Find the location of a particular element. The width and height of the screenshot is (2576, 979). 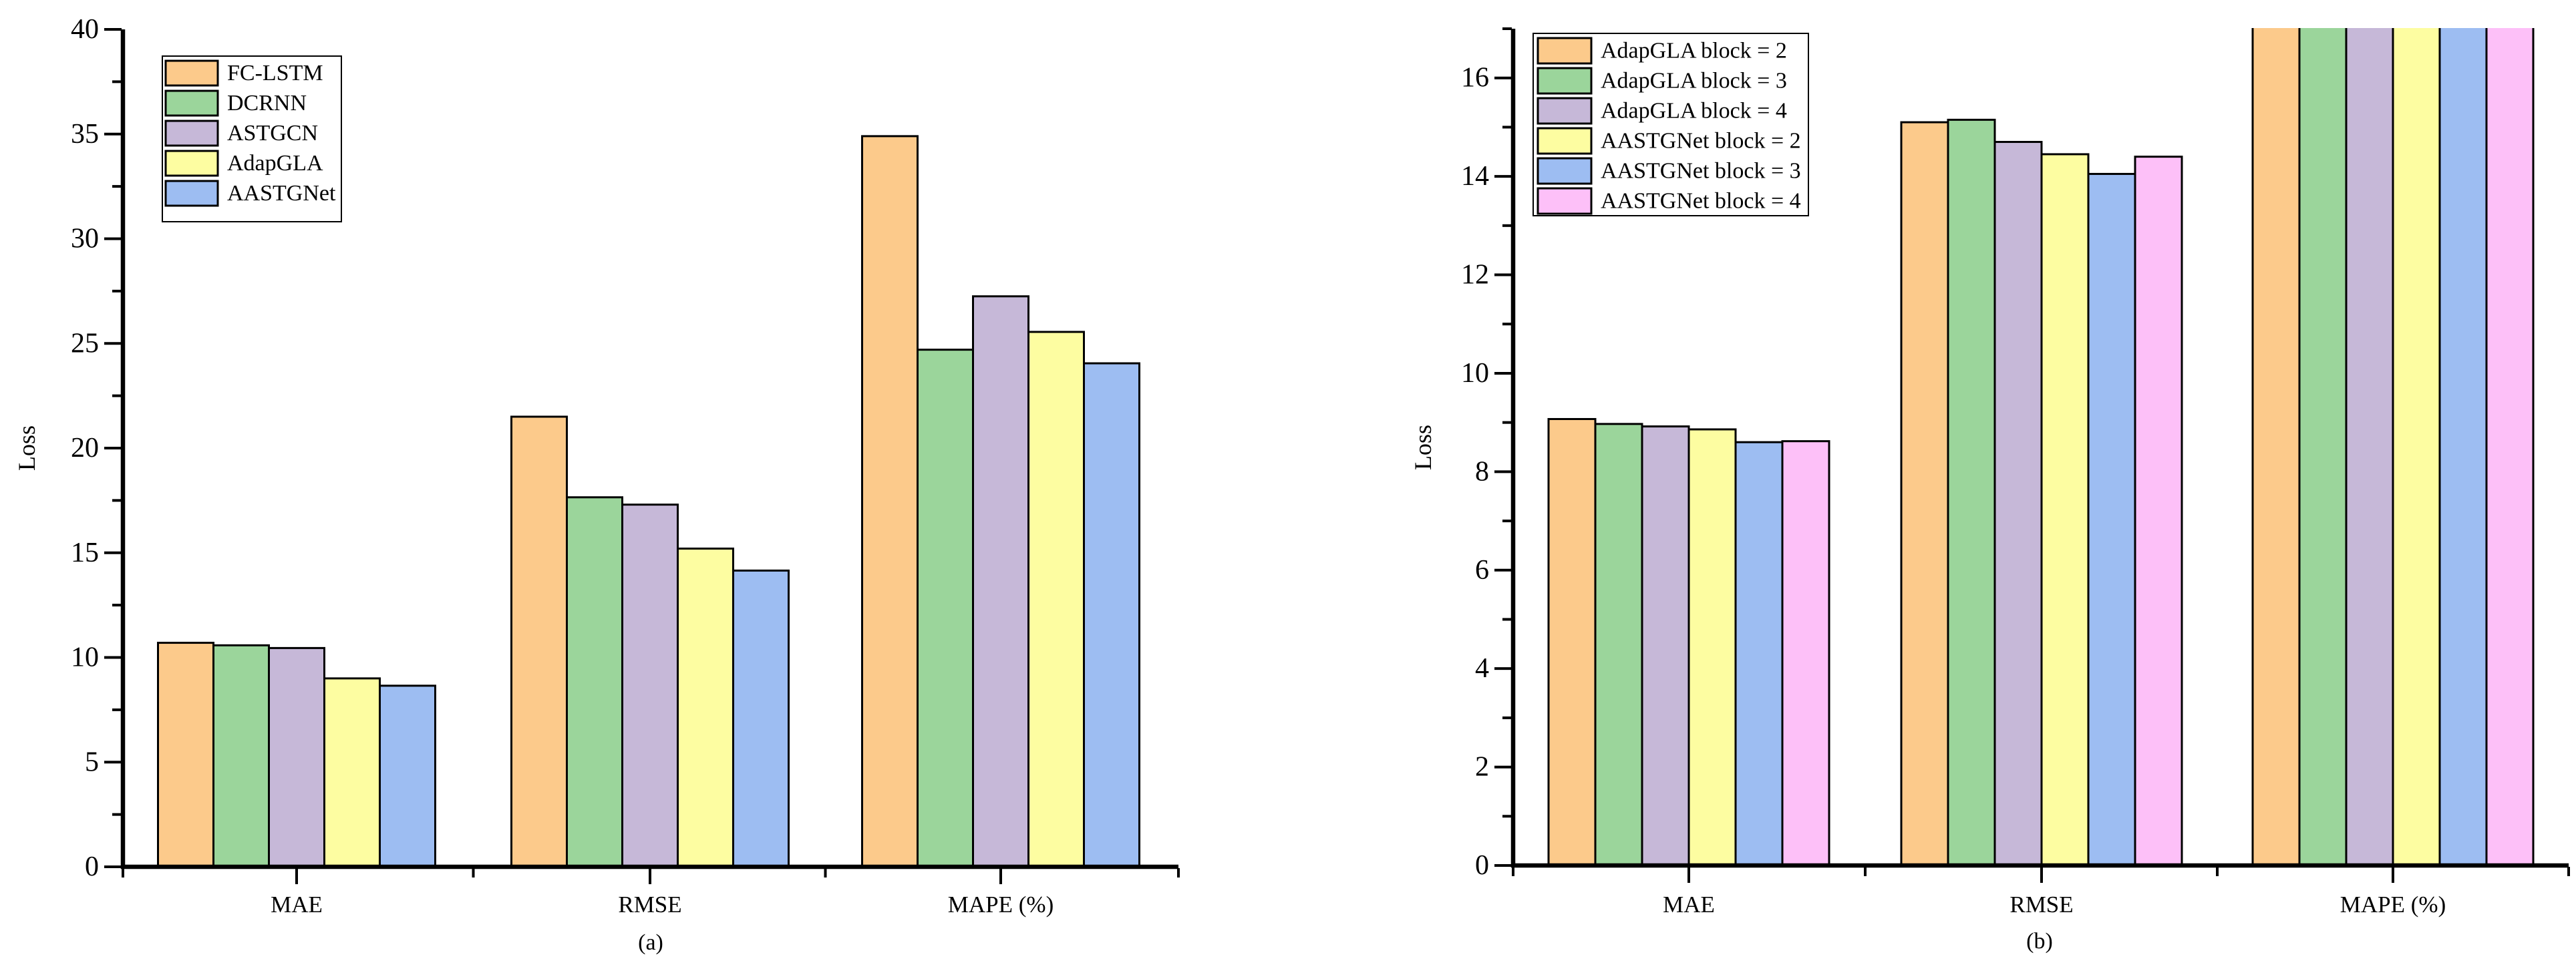

legend-label: AASTGNet block = 2 is located at coordinates (1701, 141).